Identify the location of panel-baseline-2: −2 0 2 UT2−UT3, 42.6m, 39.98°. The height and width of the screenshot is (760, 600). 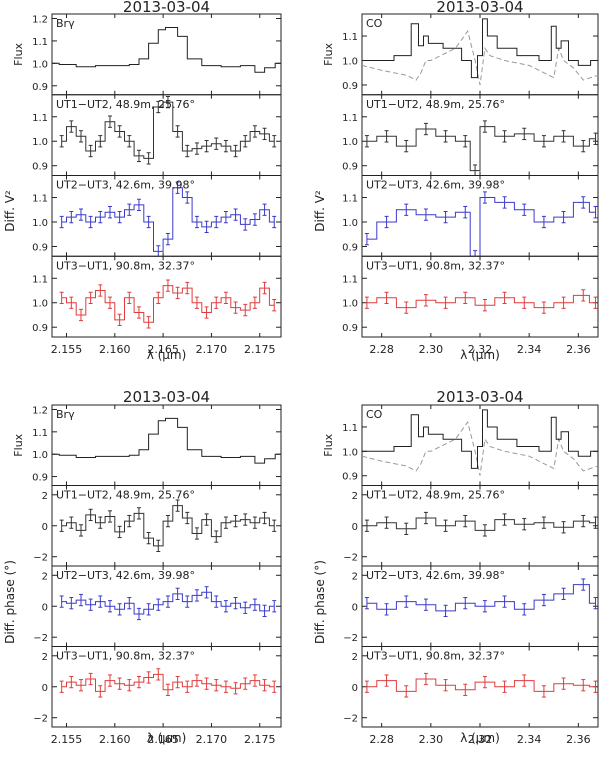
(471, 606).